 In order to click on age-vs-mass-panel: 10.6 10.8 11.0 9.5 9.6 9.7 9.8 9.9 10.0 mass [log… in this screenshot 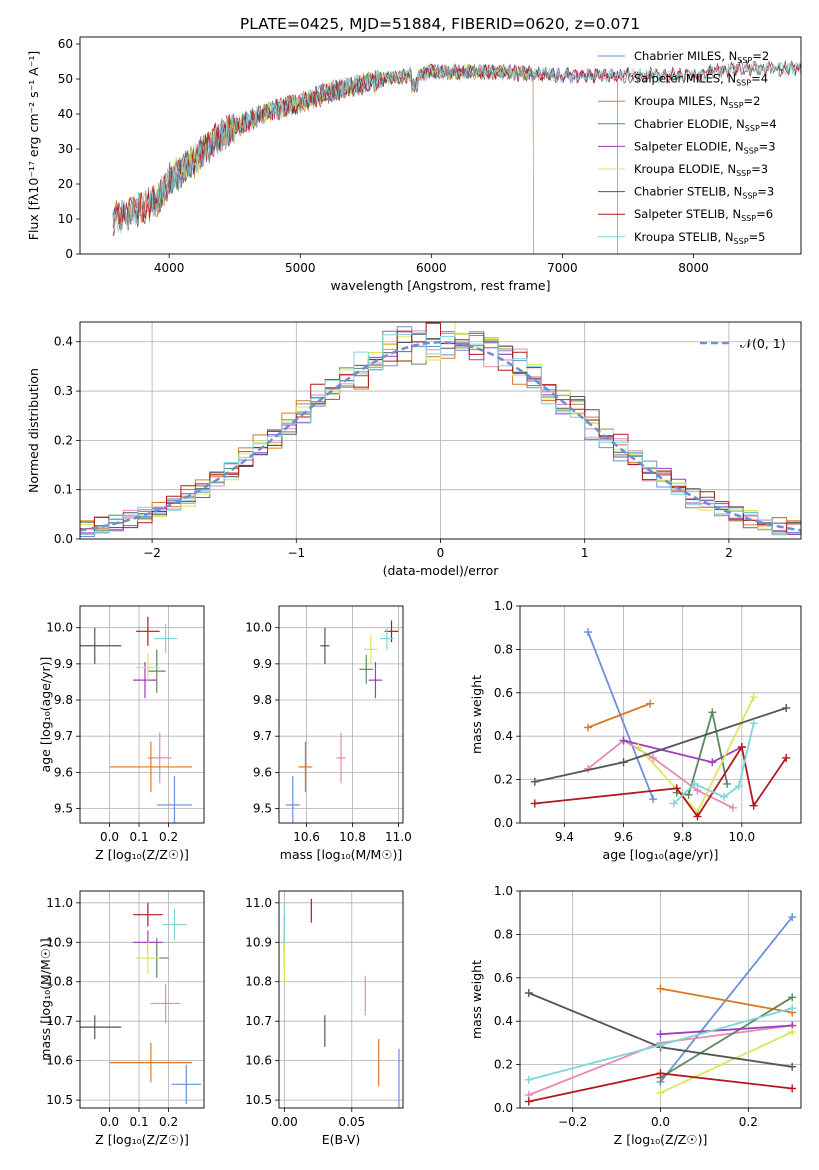, I will do `click(328, 733)`.